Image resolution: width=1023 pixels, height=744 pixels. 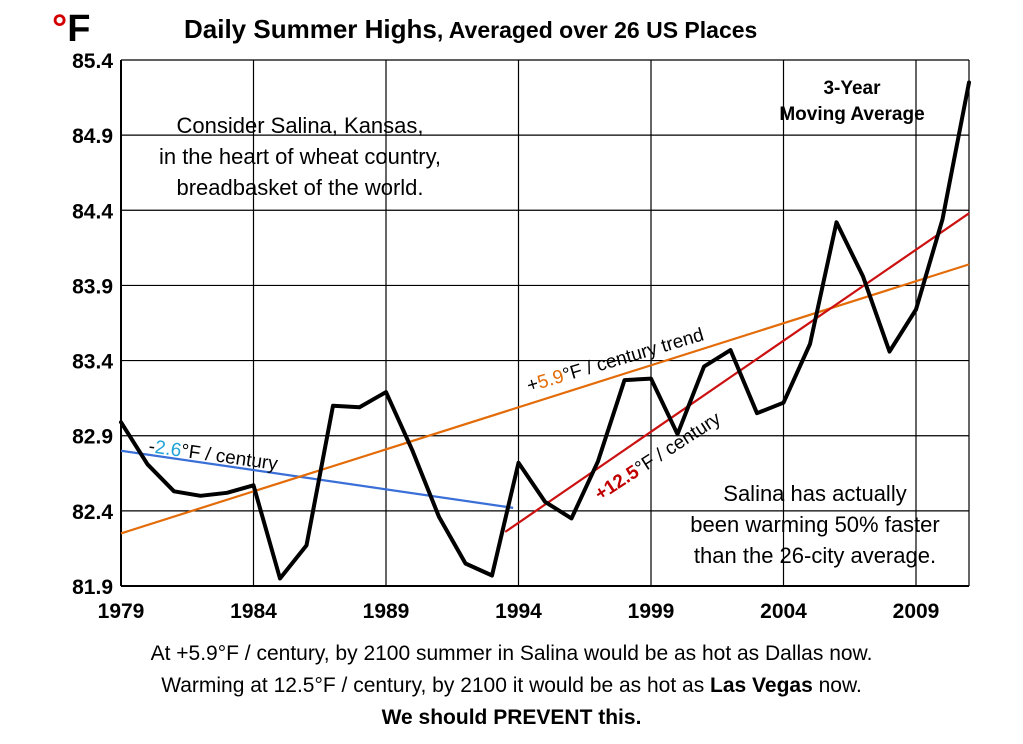 I want to click on left-annotation-line: Consider Salina, Kansas,, so click(x=300, y=125).